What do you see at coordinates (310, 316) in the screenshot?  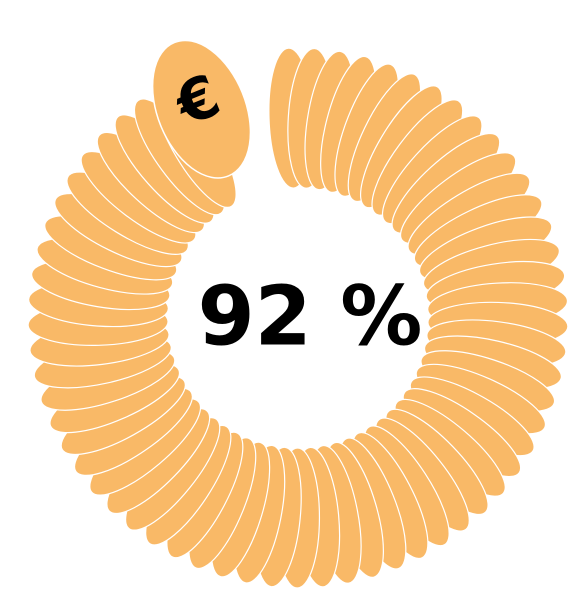 I see `value-label: 92 %` at bounding box center [310, 316].